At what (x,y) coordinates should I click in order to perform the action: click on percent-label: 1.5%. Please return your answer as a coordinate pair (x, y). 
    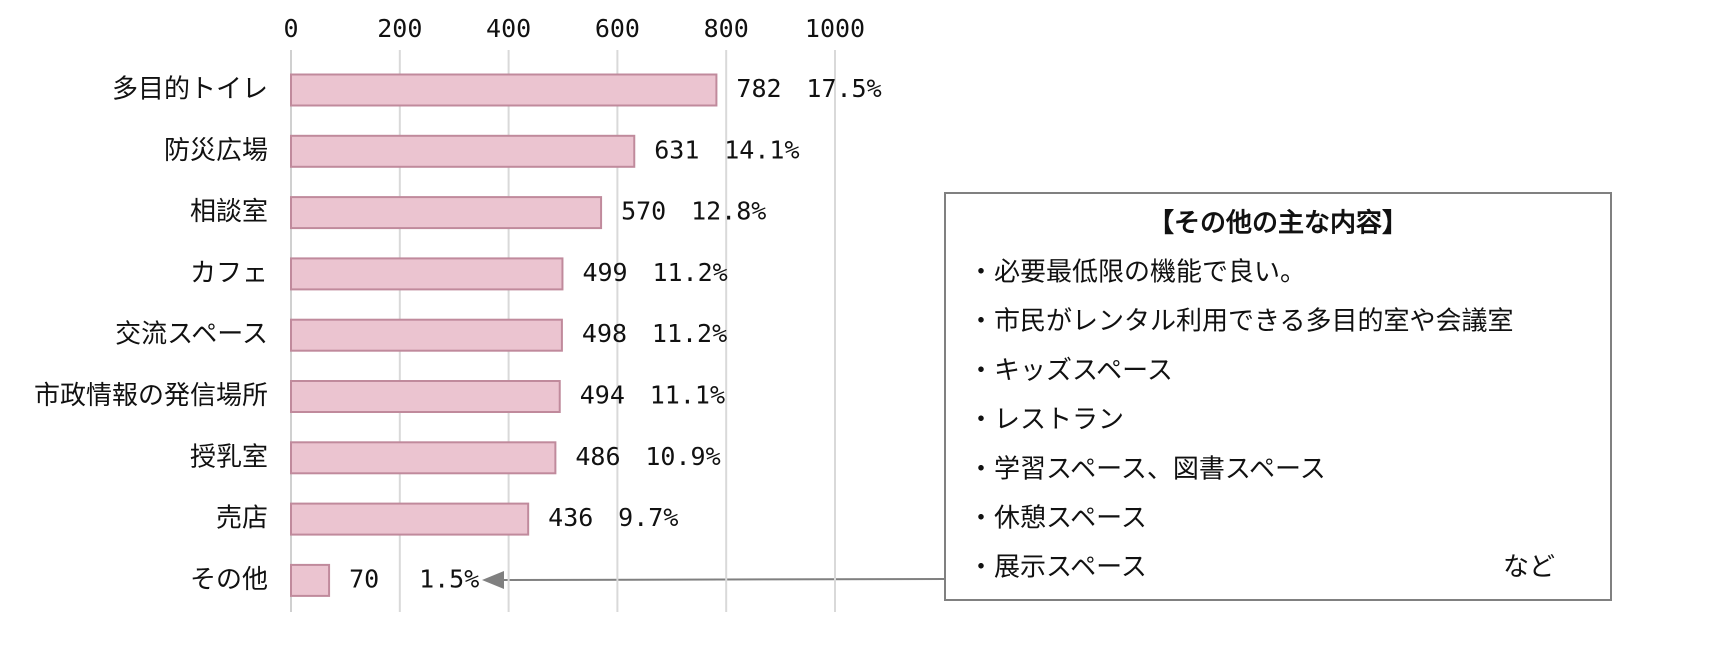
    Looking at the image, I should click on (449, 578).